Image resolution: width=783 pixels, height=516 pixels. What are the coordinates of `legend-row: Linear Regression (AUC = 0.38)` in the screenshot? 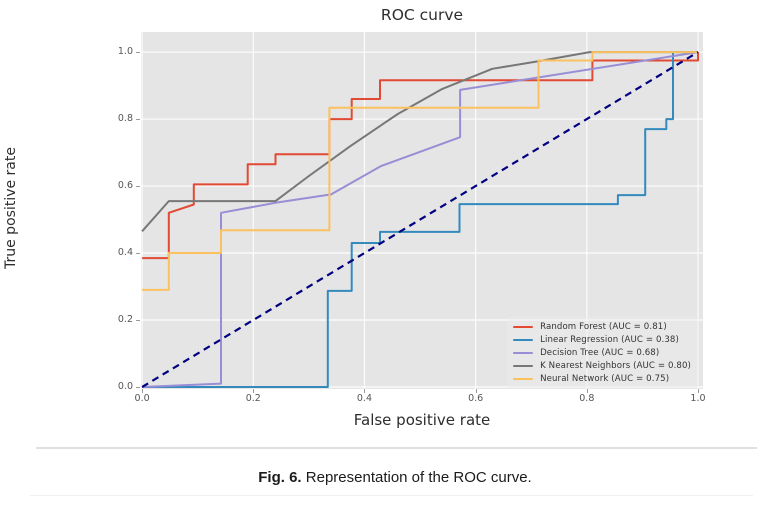 It's located at (602, 339).